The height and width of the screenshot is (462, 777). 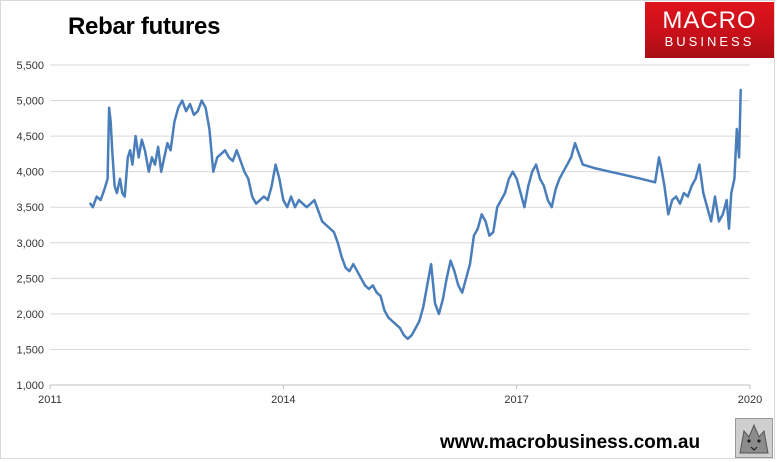 What do you see at coordinates (50, 400) in the screenshot?
I see `x-tick-label: 2011` at bounding box center [50, 400].